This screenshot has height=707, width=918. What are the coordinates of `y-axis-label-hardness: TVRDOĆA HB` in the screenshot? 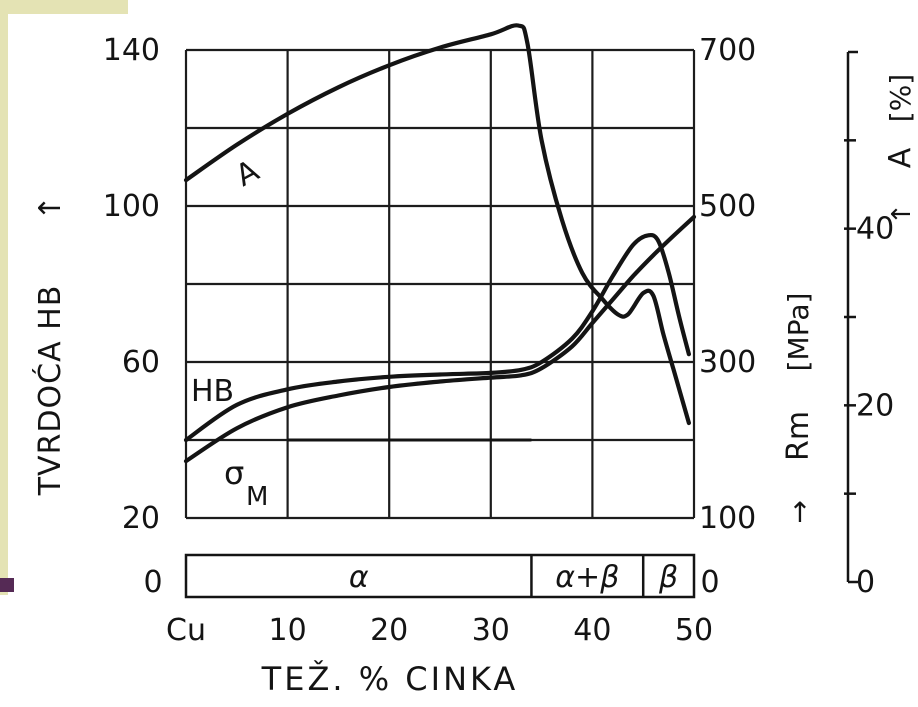 It's located at (49, 391).